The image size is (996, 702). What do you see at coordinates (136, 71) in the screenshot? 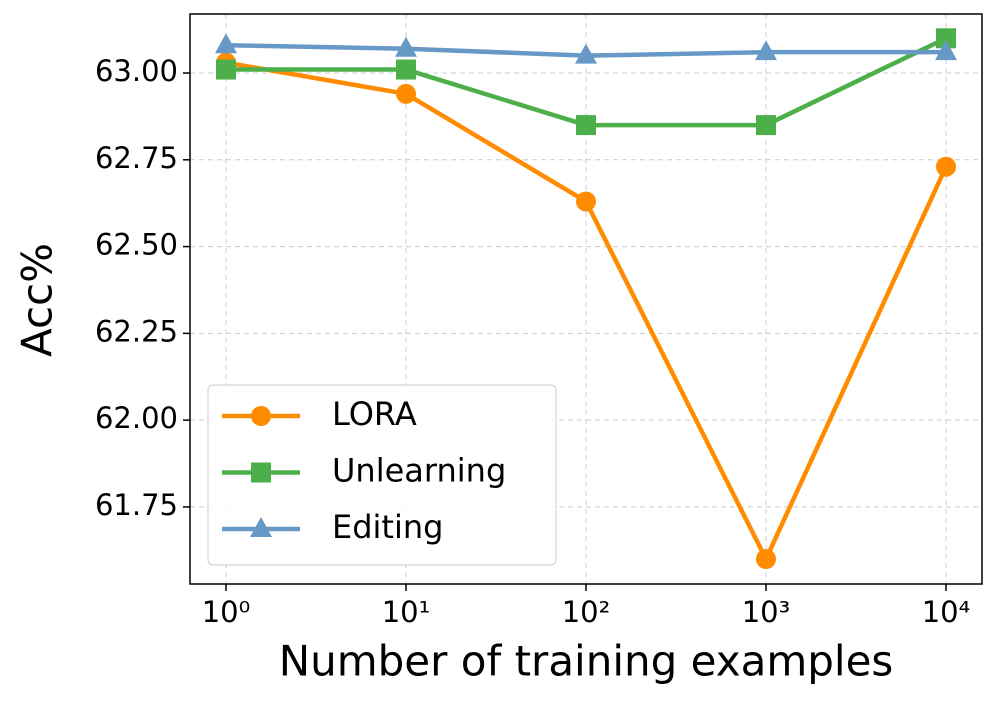
I see `y-tick-label: 63.00` at bounding box center [136, 71].